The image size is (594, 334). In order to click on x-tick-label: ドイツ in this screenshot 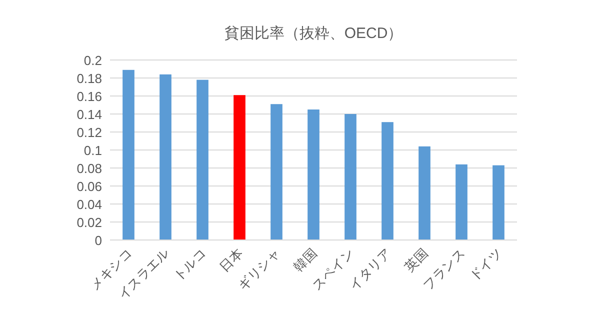, I will do `click(485, 265)`.